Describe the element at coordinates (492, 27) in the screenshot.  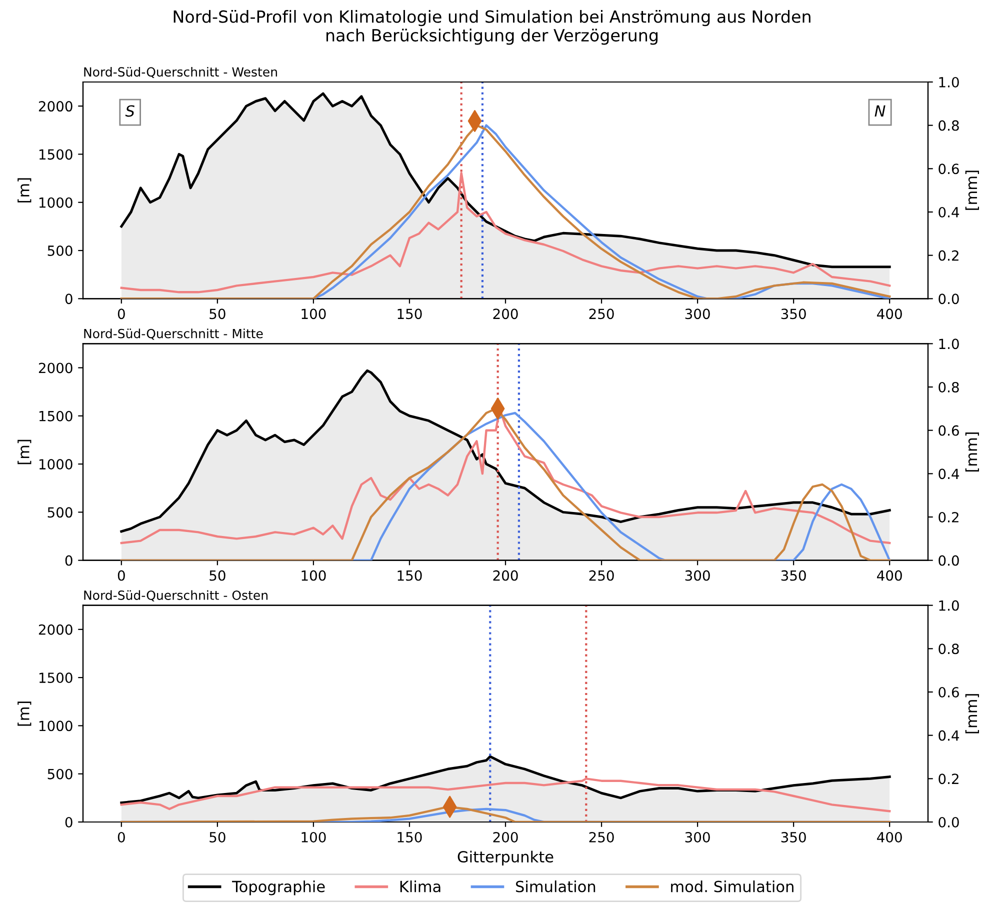
I see `chart-title: Nord-Süd-Profil von Klimatologie und Simulation bei Anströmung aus Norden nach Berücksichtigung der Verzögerung` at that location.